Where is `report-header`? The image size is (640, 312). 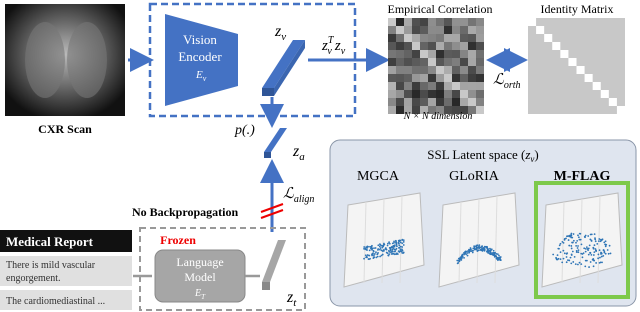 report-header is located at coordinates (66, 241).